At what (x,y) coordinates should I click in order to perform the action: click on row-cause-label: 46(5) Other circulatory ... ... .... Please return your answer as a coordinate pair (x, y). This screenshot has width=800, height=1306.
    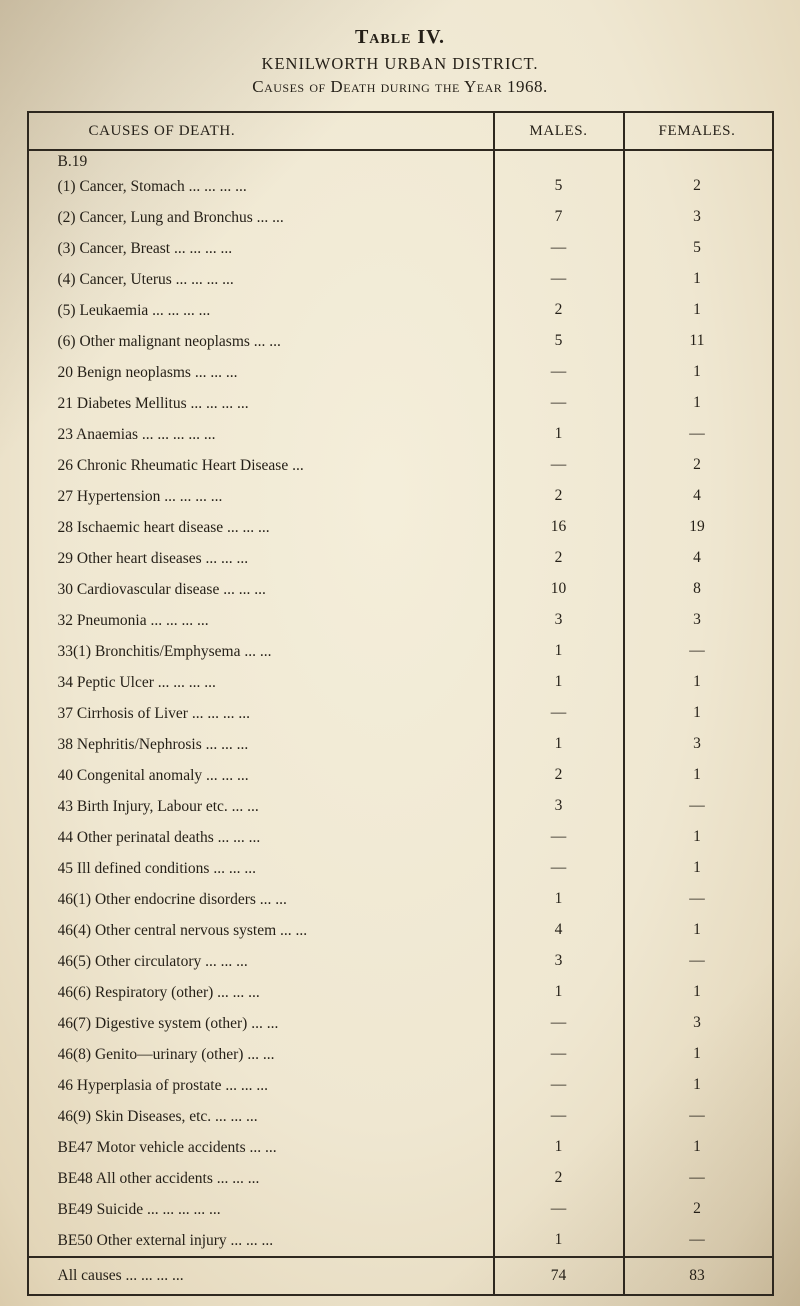
    Looking at the image, I should click on (152, 961).